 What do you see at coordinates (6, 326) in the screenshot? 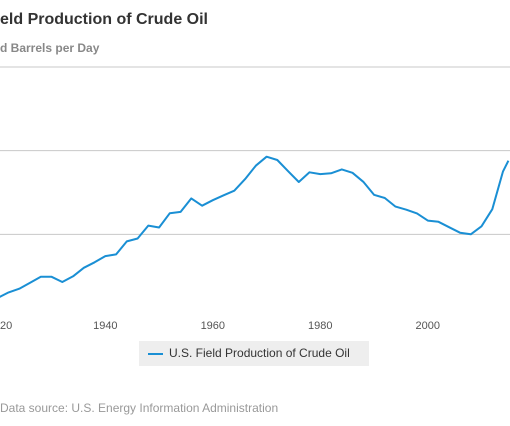
I see `x-tick-label: 20` at bounding box center [6, 326].